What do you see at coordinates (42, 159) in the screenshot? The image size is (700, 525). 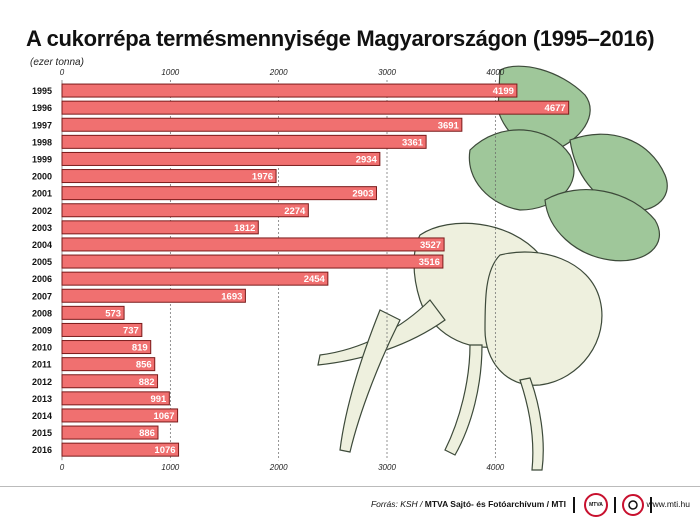 I see `category-label: 1999` at bounding box center [42, 159].